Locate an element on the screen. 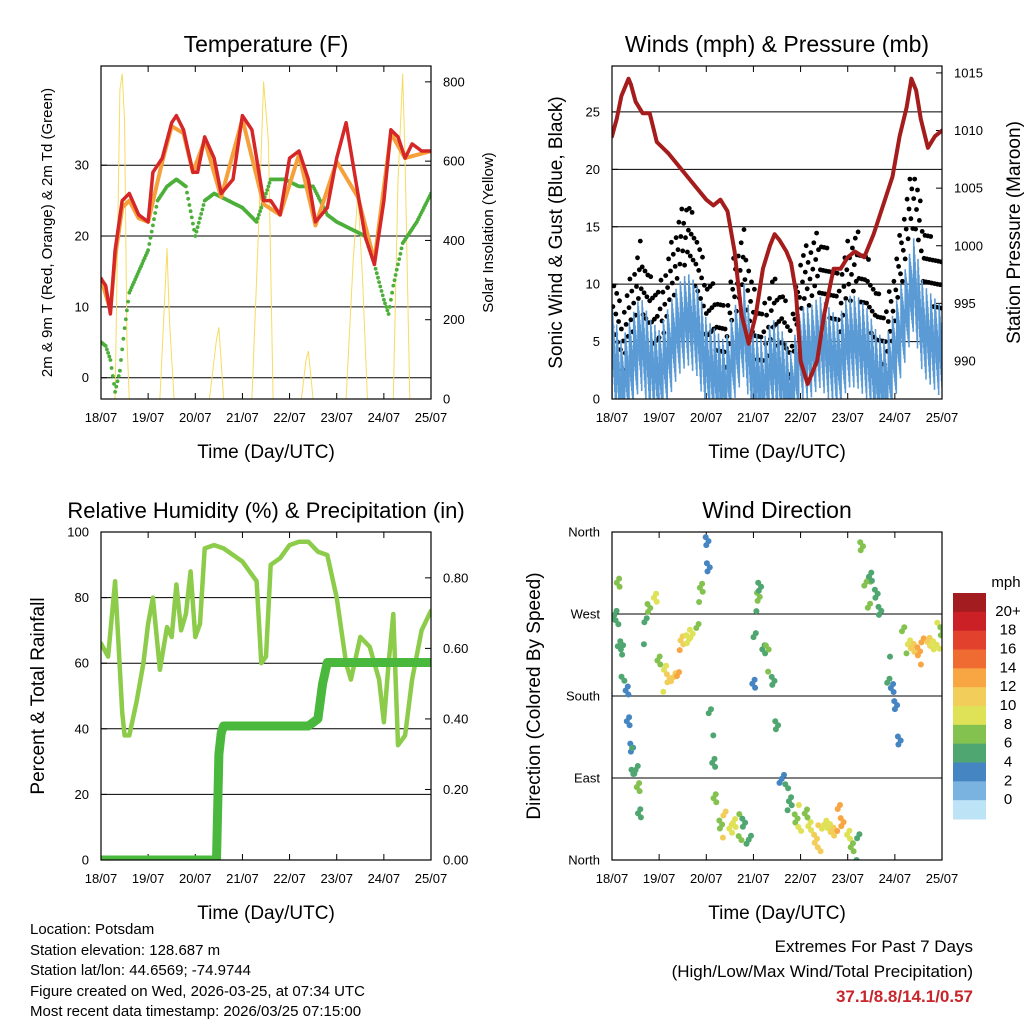 The height and width of the screenshot is (1024, 1024). temperature-xtick-label: 18/07 is located at coordinates (101, 417).